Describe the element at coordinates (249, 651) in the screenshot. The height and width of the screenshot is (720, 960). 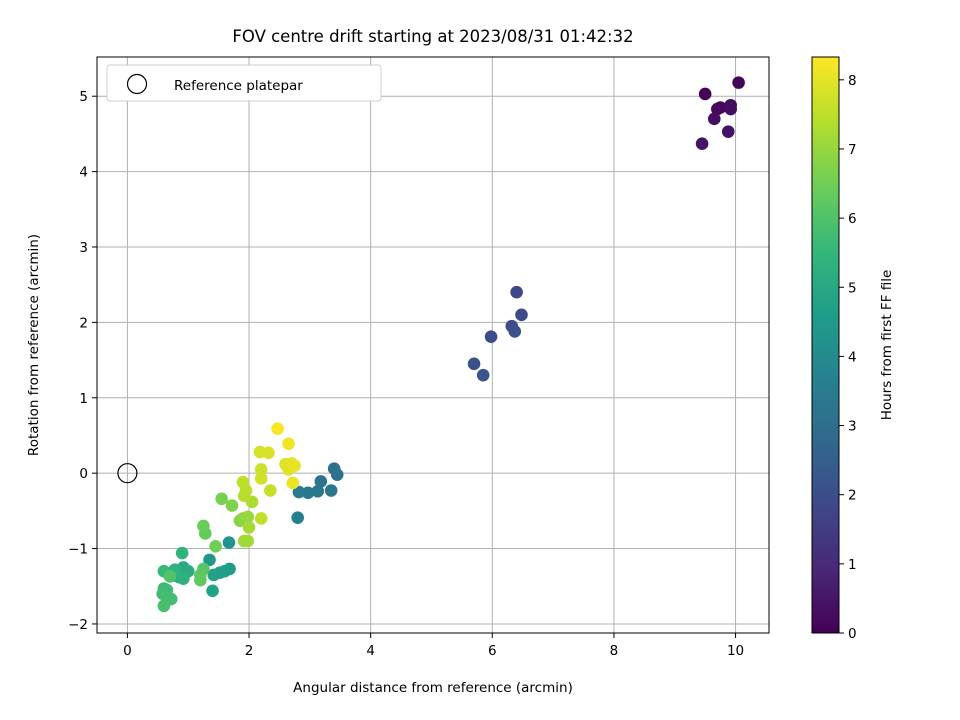
I see `x-tick-label: 2` at that location.